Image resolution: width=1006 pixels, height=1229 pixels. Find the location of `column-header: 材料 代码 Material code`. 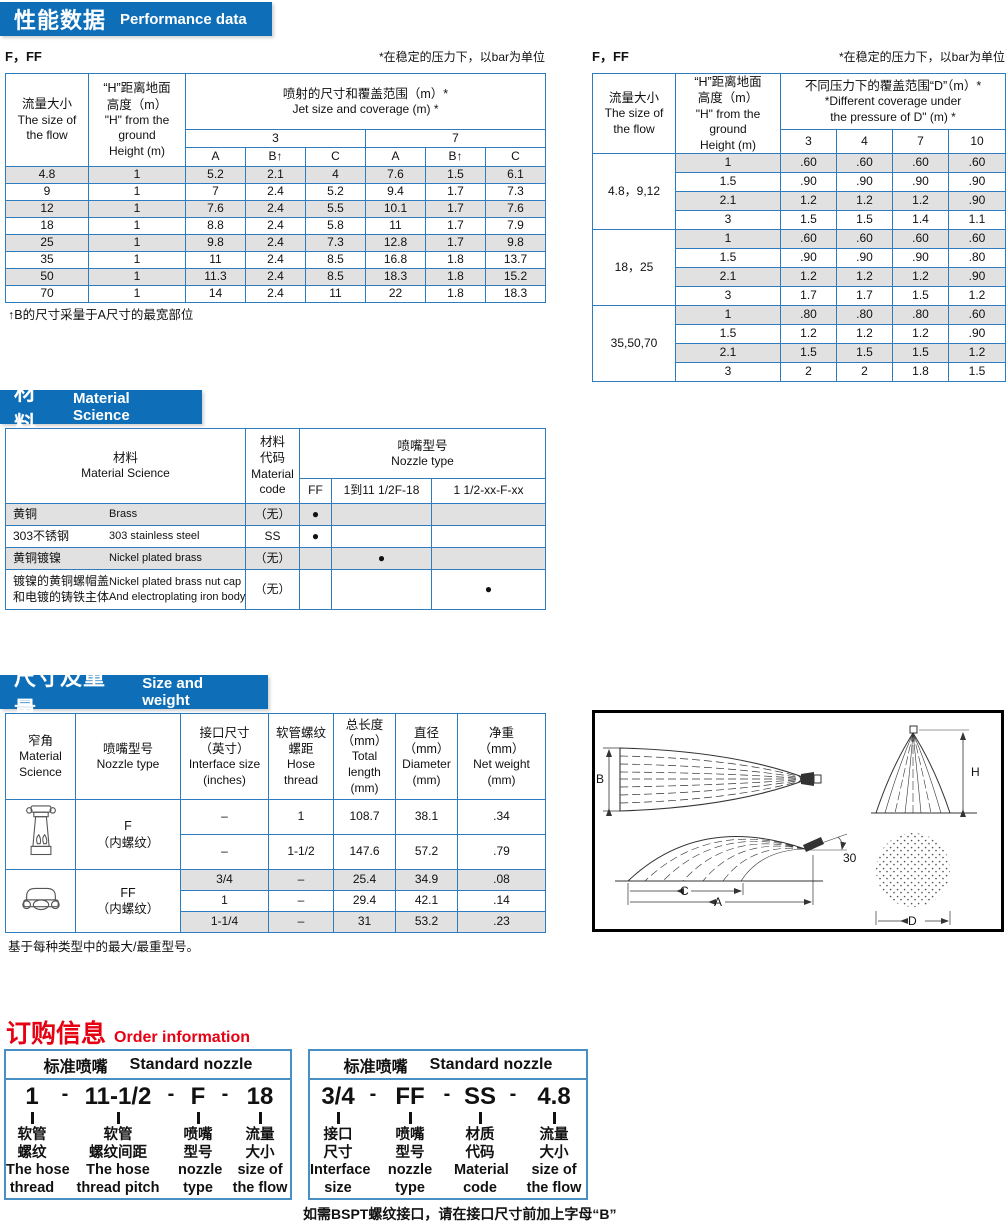

column-header: 材料 代码 Material code is located at coordinates (272, 466).